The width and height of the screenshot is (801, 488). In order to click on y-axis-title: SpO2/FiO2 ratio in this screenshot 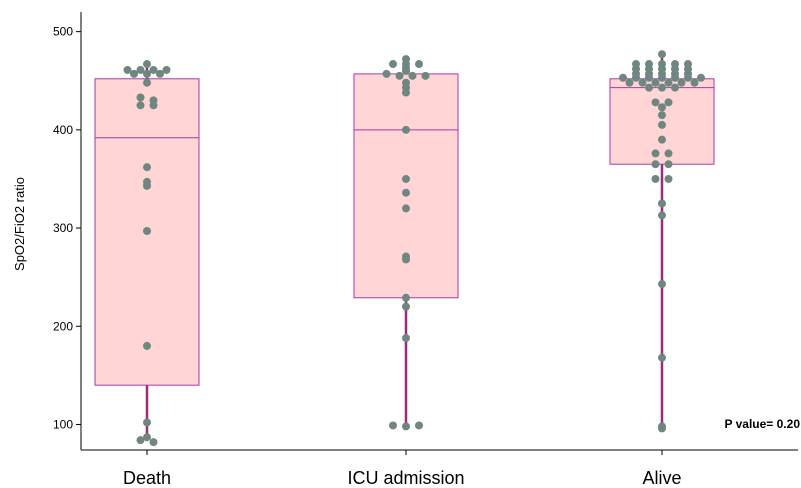, I will do `click(19, 224)`.